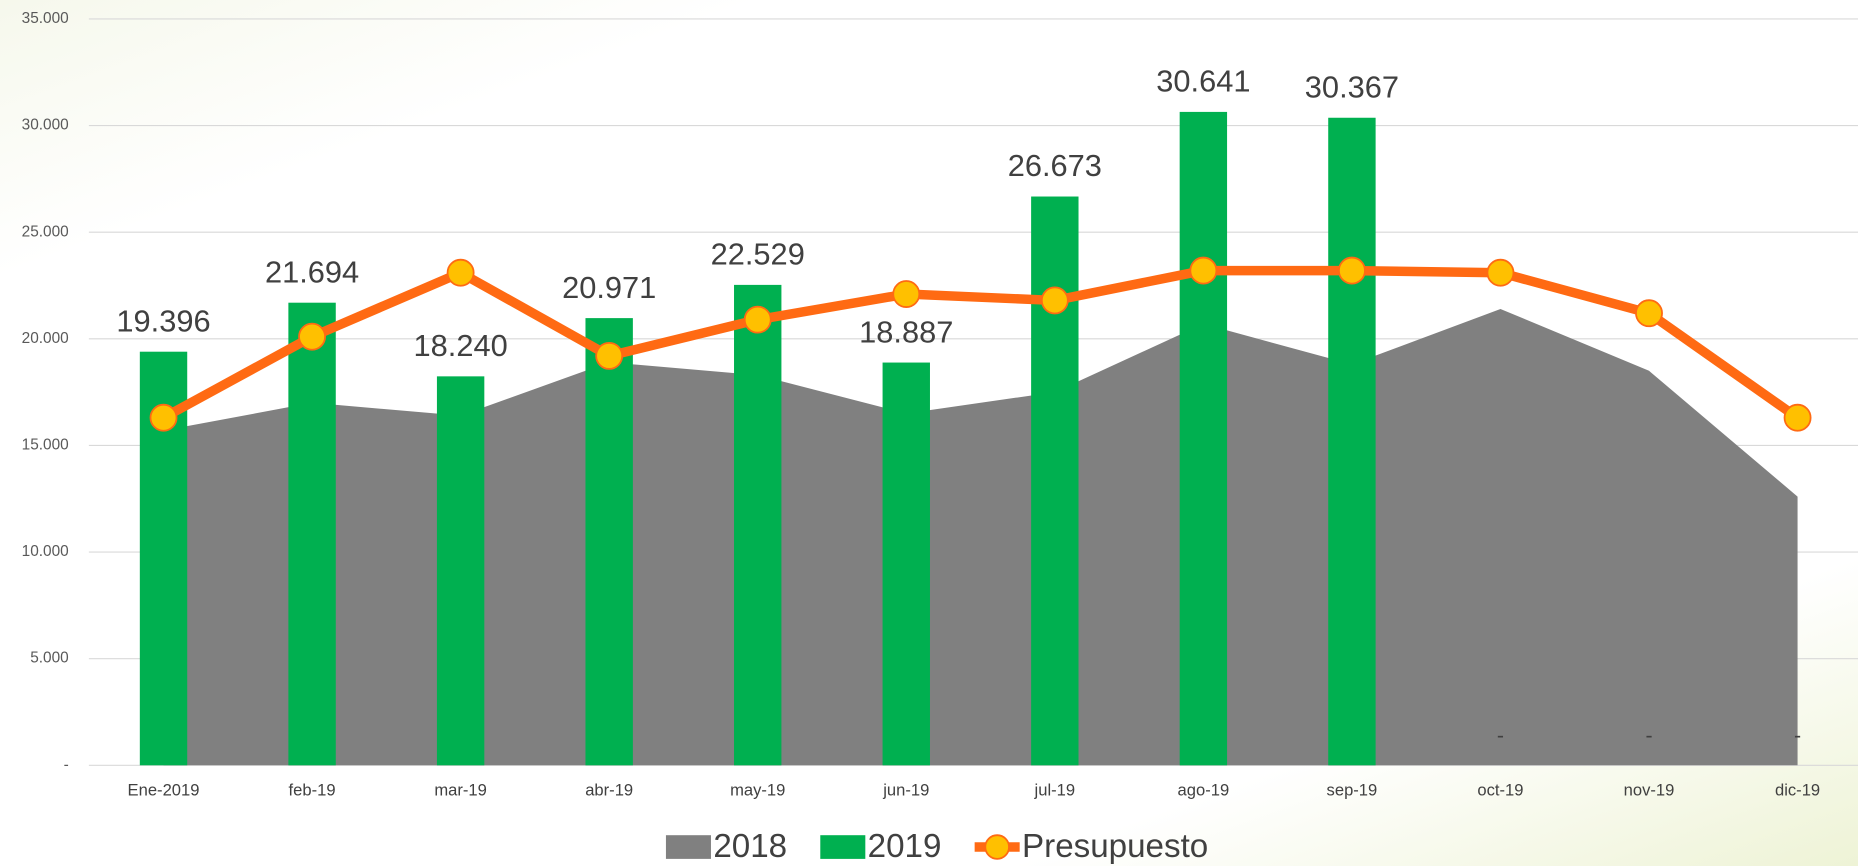 This screenshot has height=866, width=1858. Describe the element at coordinates (312, 271) in the screenshot. I see `data-label: 21.694` at that location.